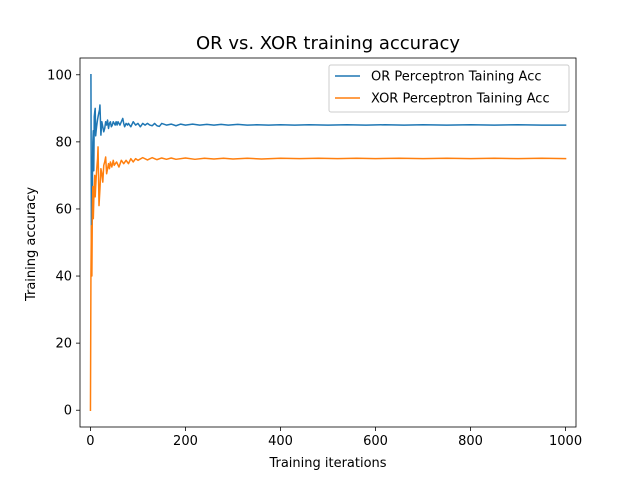  Describe the element at coordinates (456, 77) in the screenshot. I see `legend-label-or: OR Perceptron Taining Acc` at that location.